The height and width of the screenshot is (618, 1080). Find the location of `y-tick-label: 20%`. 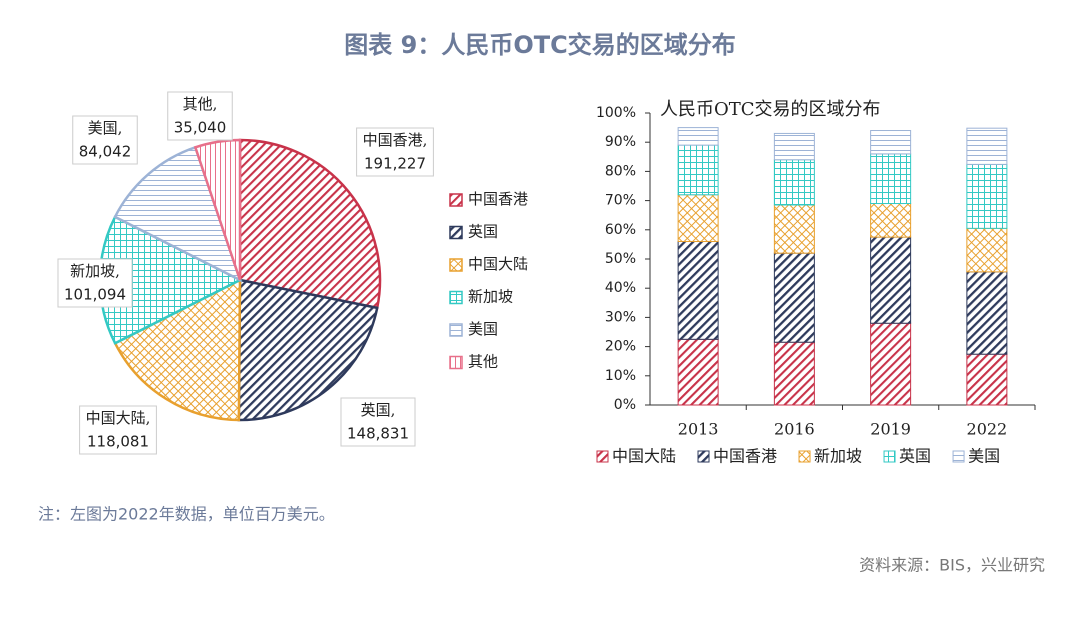

y-tick-label: 20% is located at coordinates (620, 347).